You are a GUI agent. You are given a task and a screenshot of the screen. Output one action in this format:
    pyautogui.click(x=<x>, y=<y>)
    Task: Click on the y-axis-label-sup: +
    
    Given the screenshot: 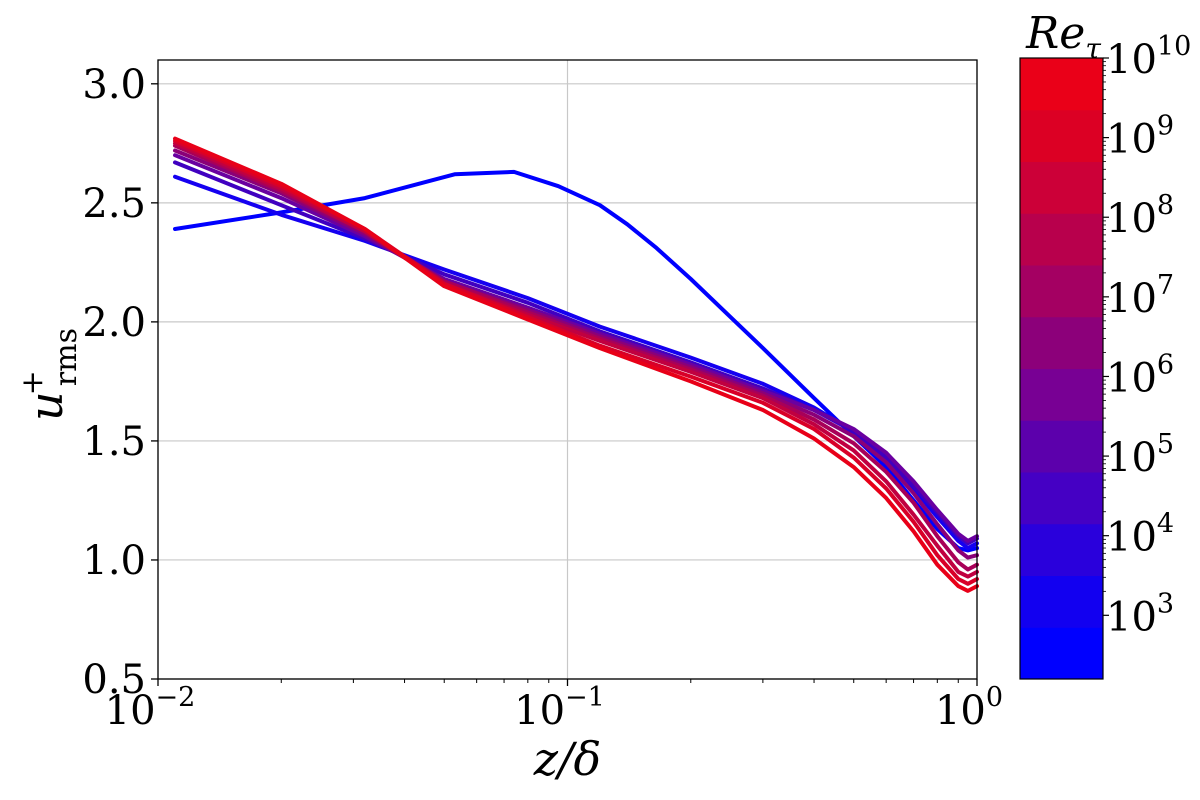 What is the action you would take?
    pyautogui.click(x=32, y=382)
    